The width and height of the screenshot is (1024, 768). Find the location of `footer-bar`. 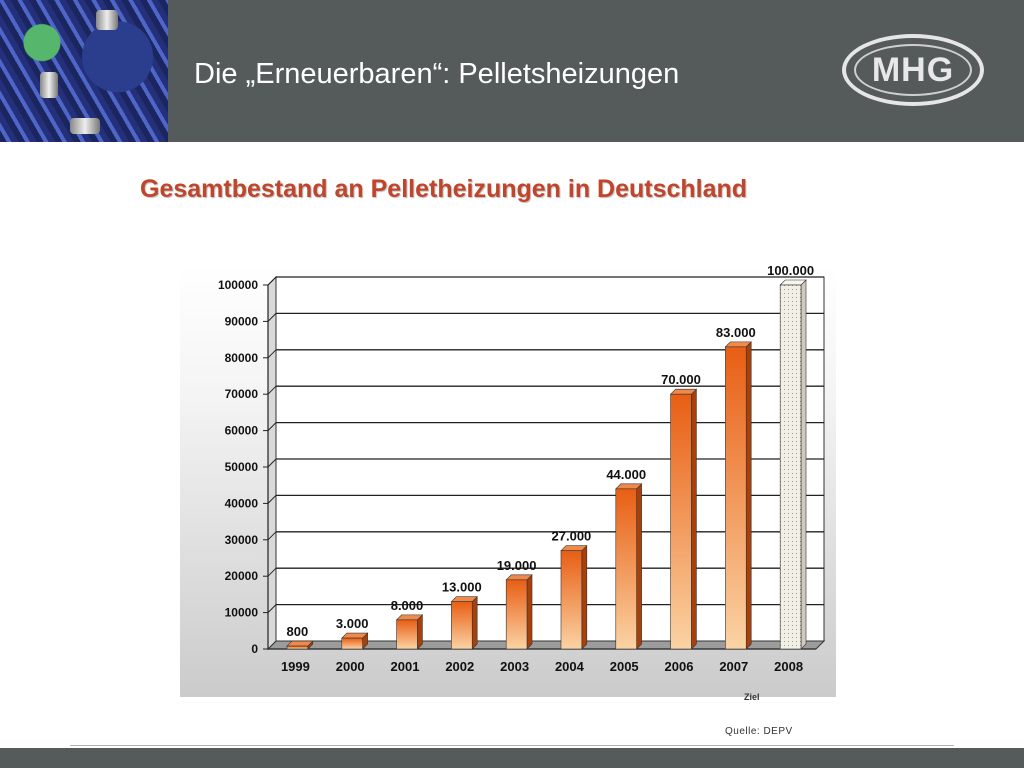

footer-bar is located at coordinates (512, 758).